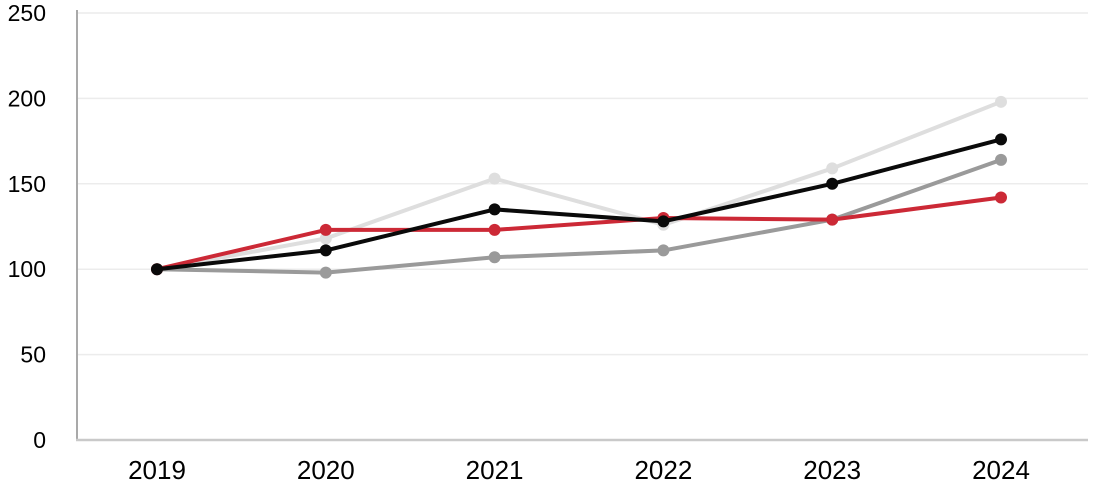  I want to click on x-tick-label: 2022, so click(663, 470).